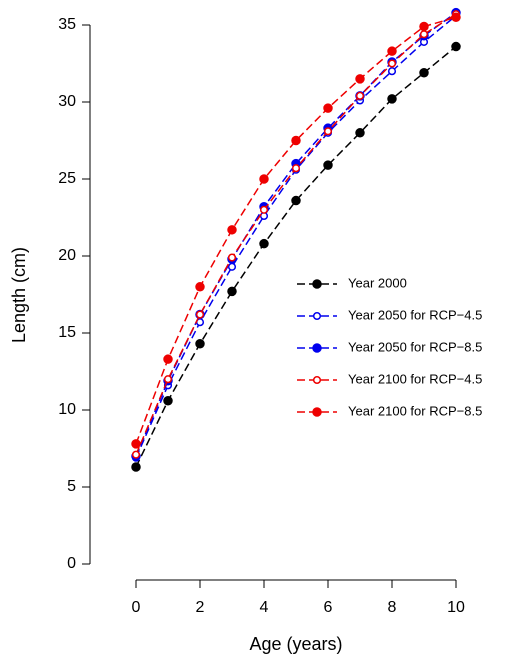  What do you see at coordinates (456, 607) in the screenshot?
I see `x-tick-label: 10` at bounding box center [456, 607].